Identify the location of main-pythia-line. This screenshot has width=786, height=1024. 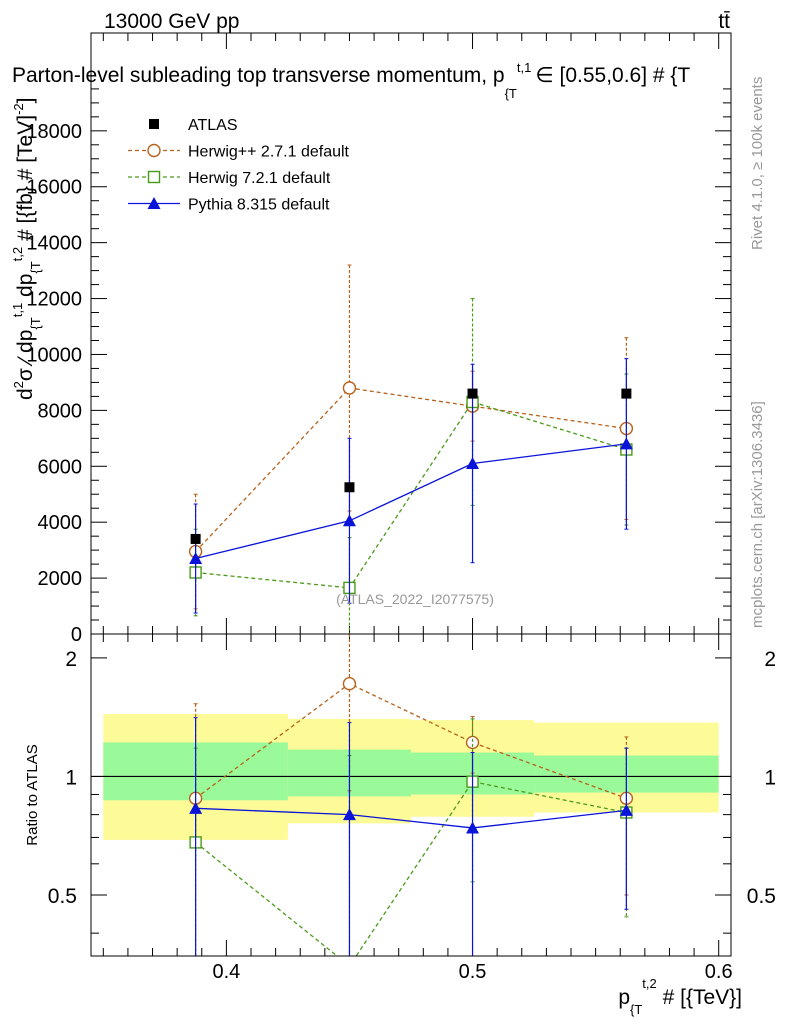
(411, 501).